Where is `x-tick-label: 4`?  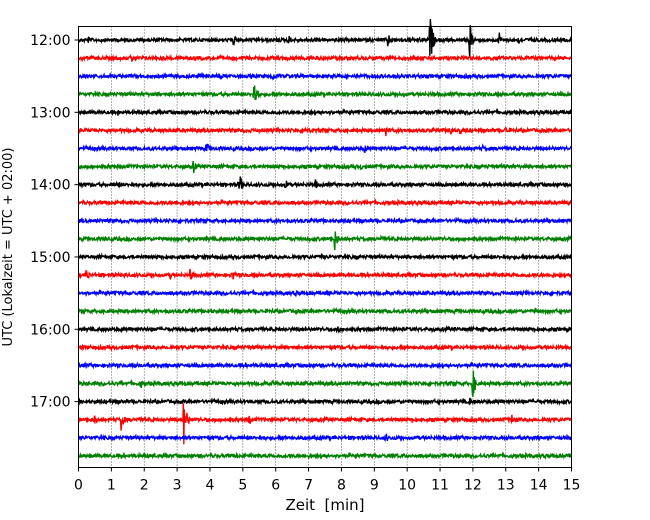 x-tick-label: 4 is located at coordinates (210, 486).